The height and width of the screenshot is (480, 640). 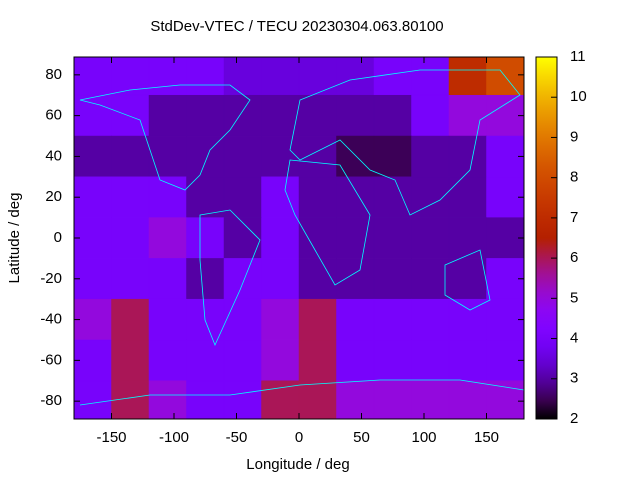 What do you see at coordinates (51, 319) in the screenshot?
I see `y-tick-label: -40` at bounding box center [51, 319].